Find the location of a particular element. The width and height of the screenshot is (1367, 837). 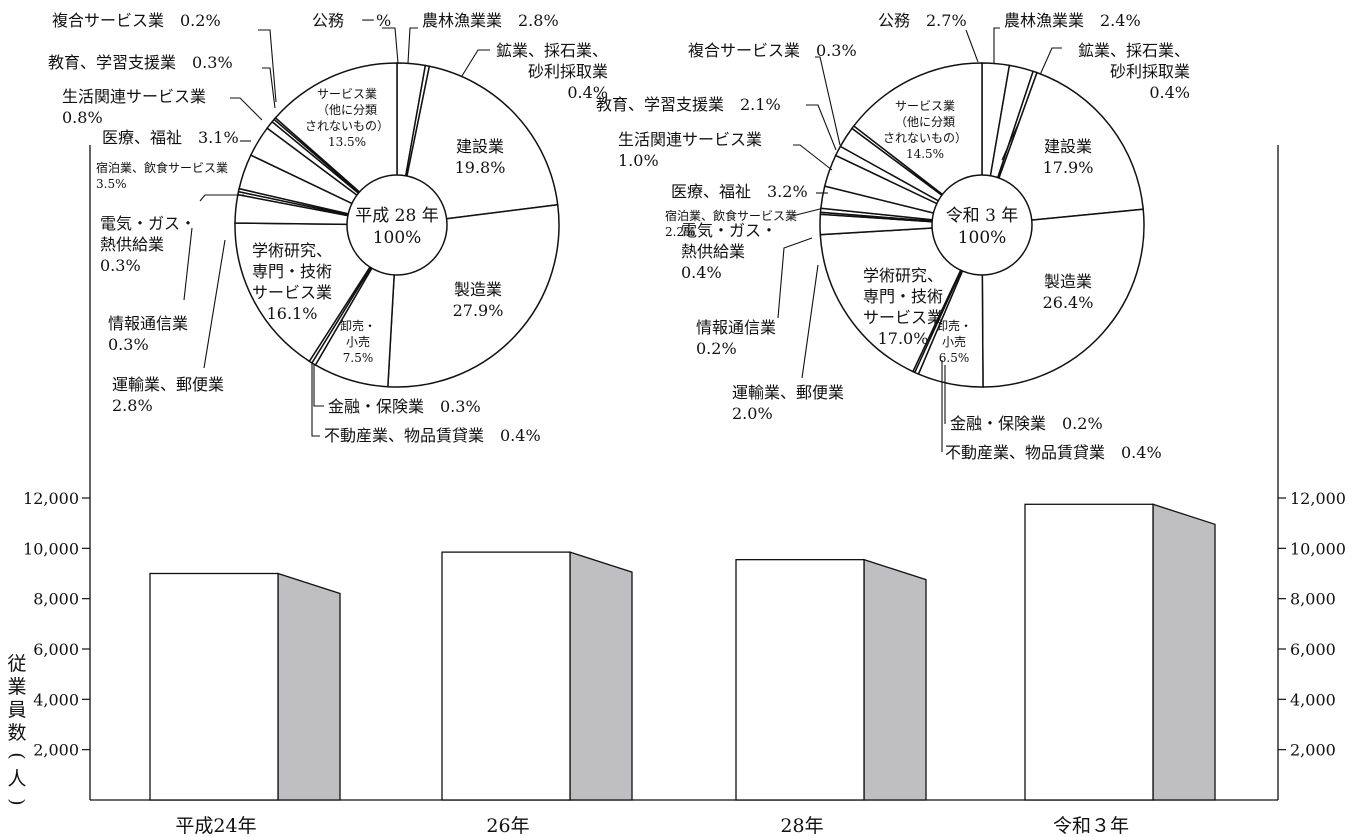

slice-label: 7.5% is located at coordinates (358, 358).